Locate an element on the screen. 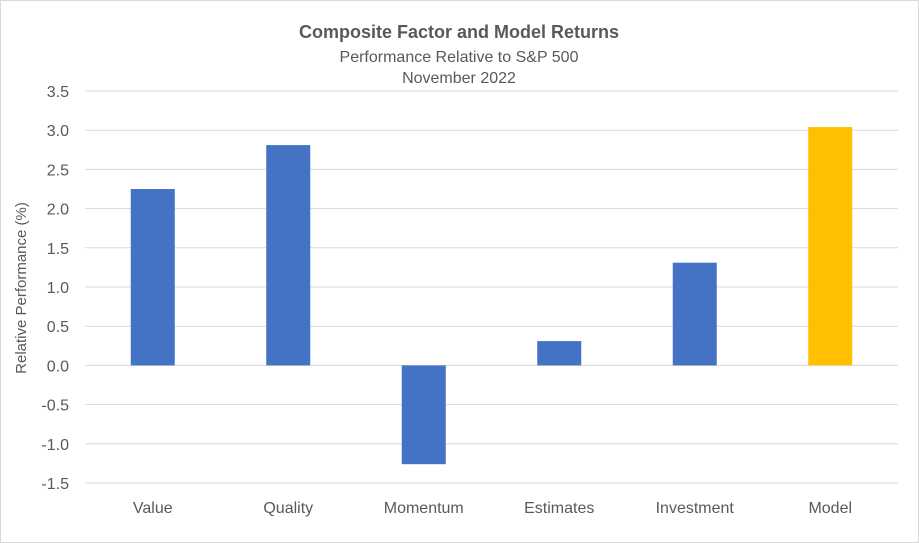 The height and width of the screenshot is (543, 919). y-tick-label: 0.0 is located at coordinates (58, 366).